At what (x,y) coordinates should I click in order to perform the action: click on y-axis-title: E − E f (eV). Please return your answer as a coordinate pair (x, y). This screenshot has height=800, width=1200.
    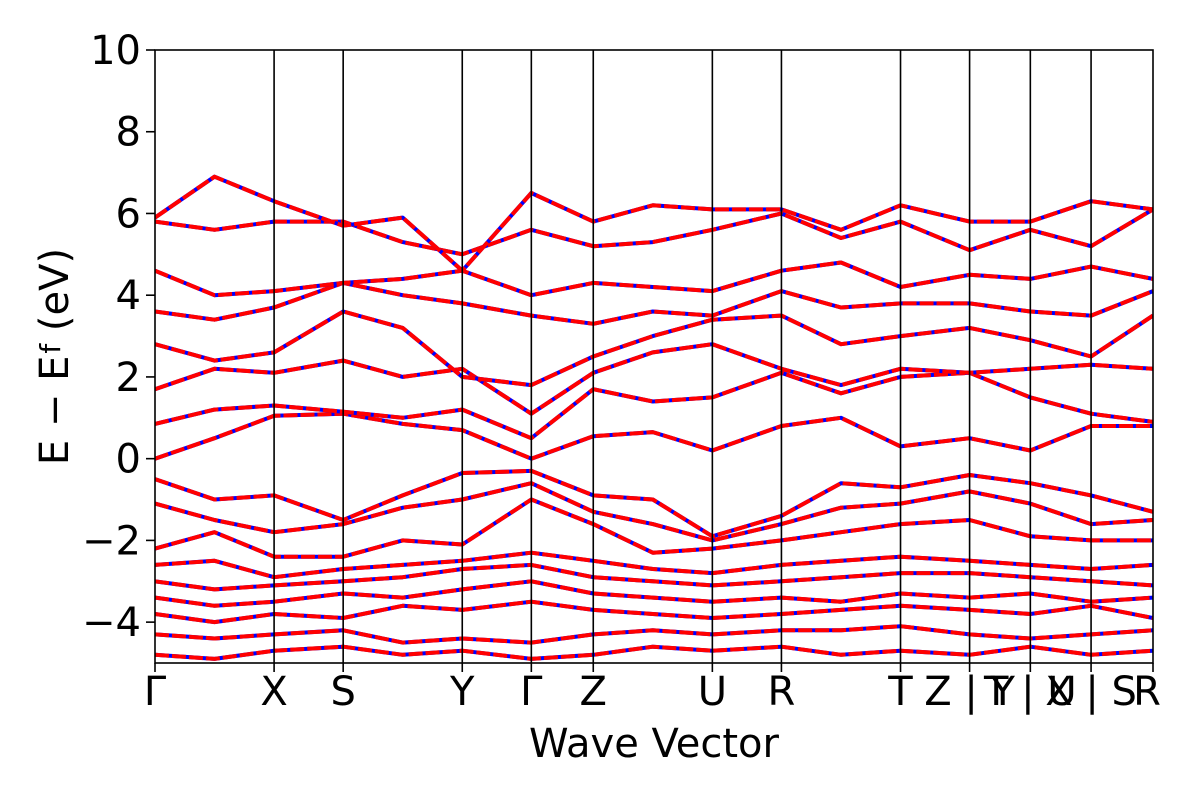
    Looking at the image, I should click on (55, 356).